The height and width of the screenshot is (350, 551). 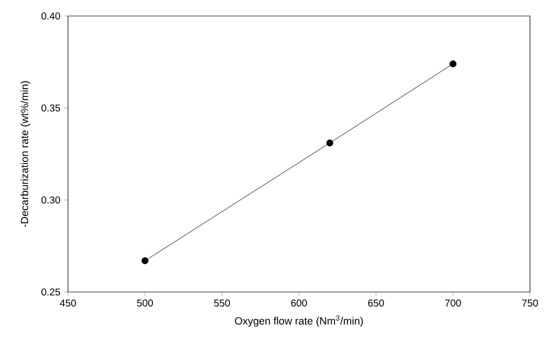 I want to click on x-tick-label: 750, so click(x=530, y=303).